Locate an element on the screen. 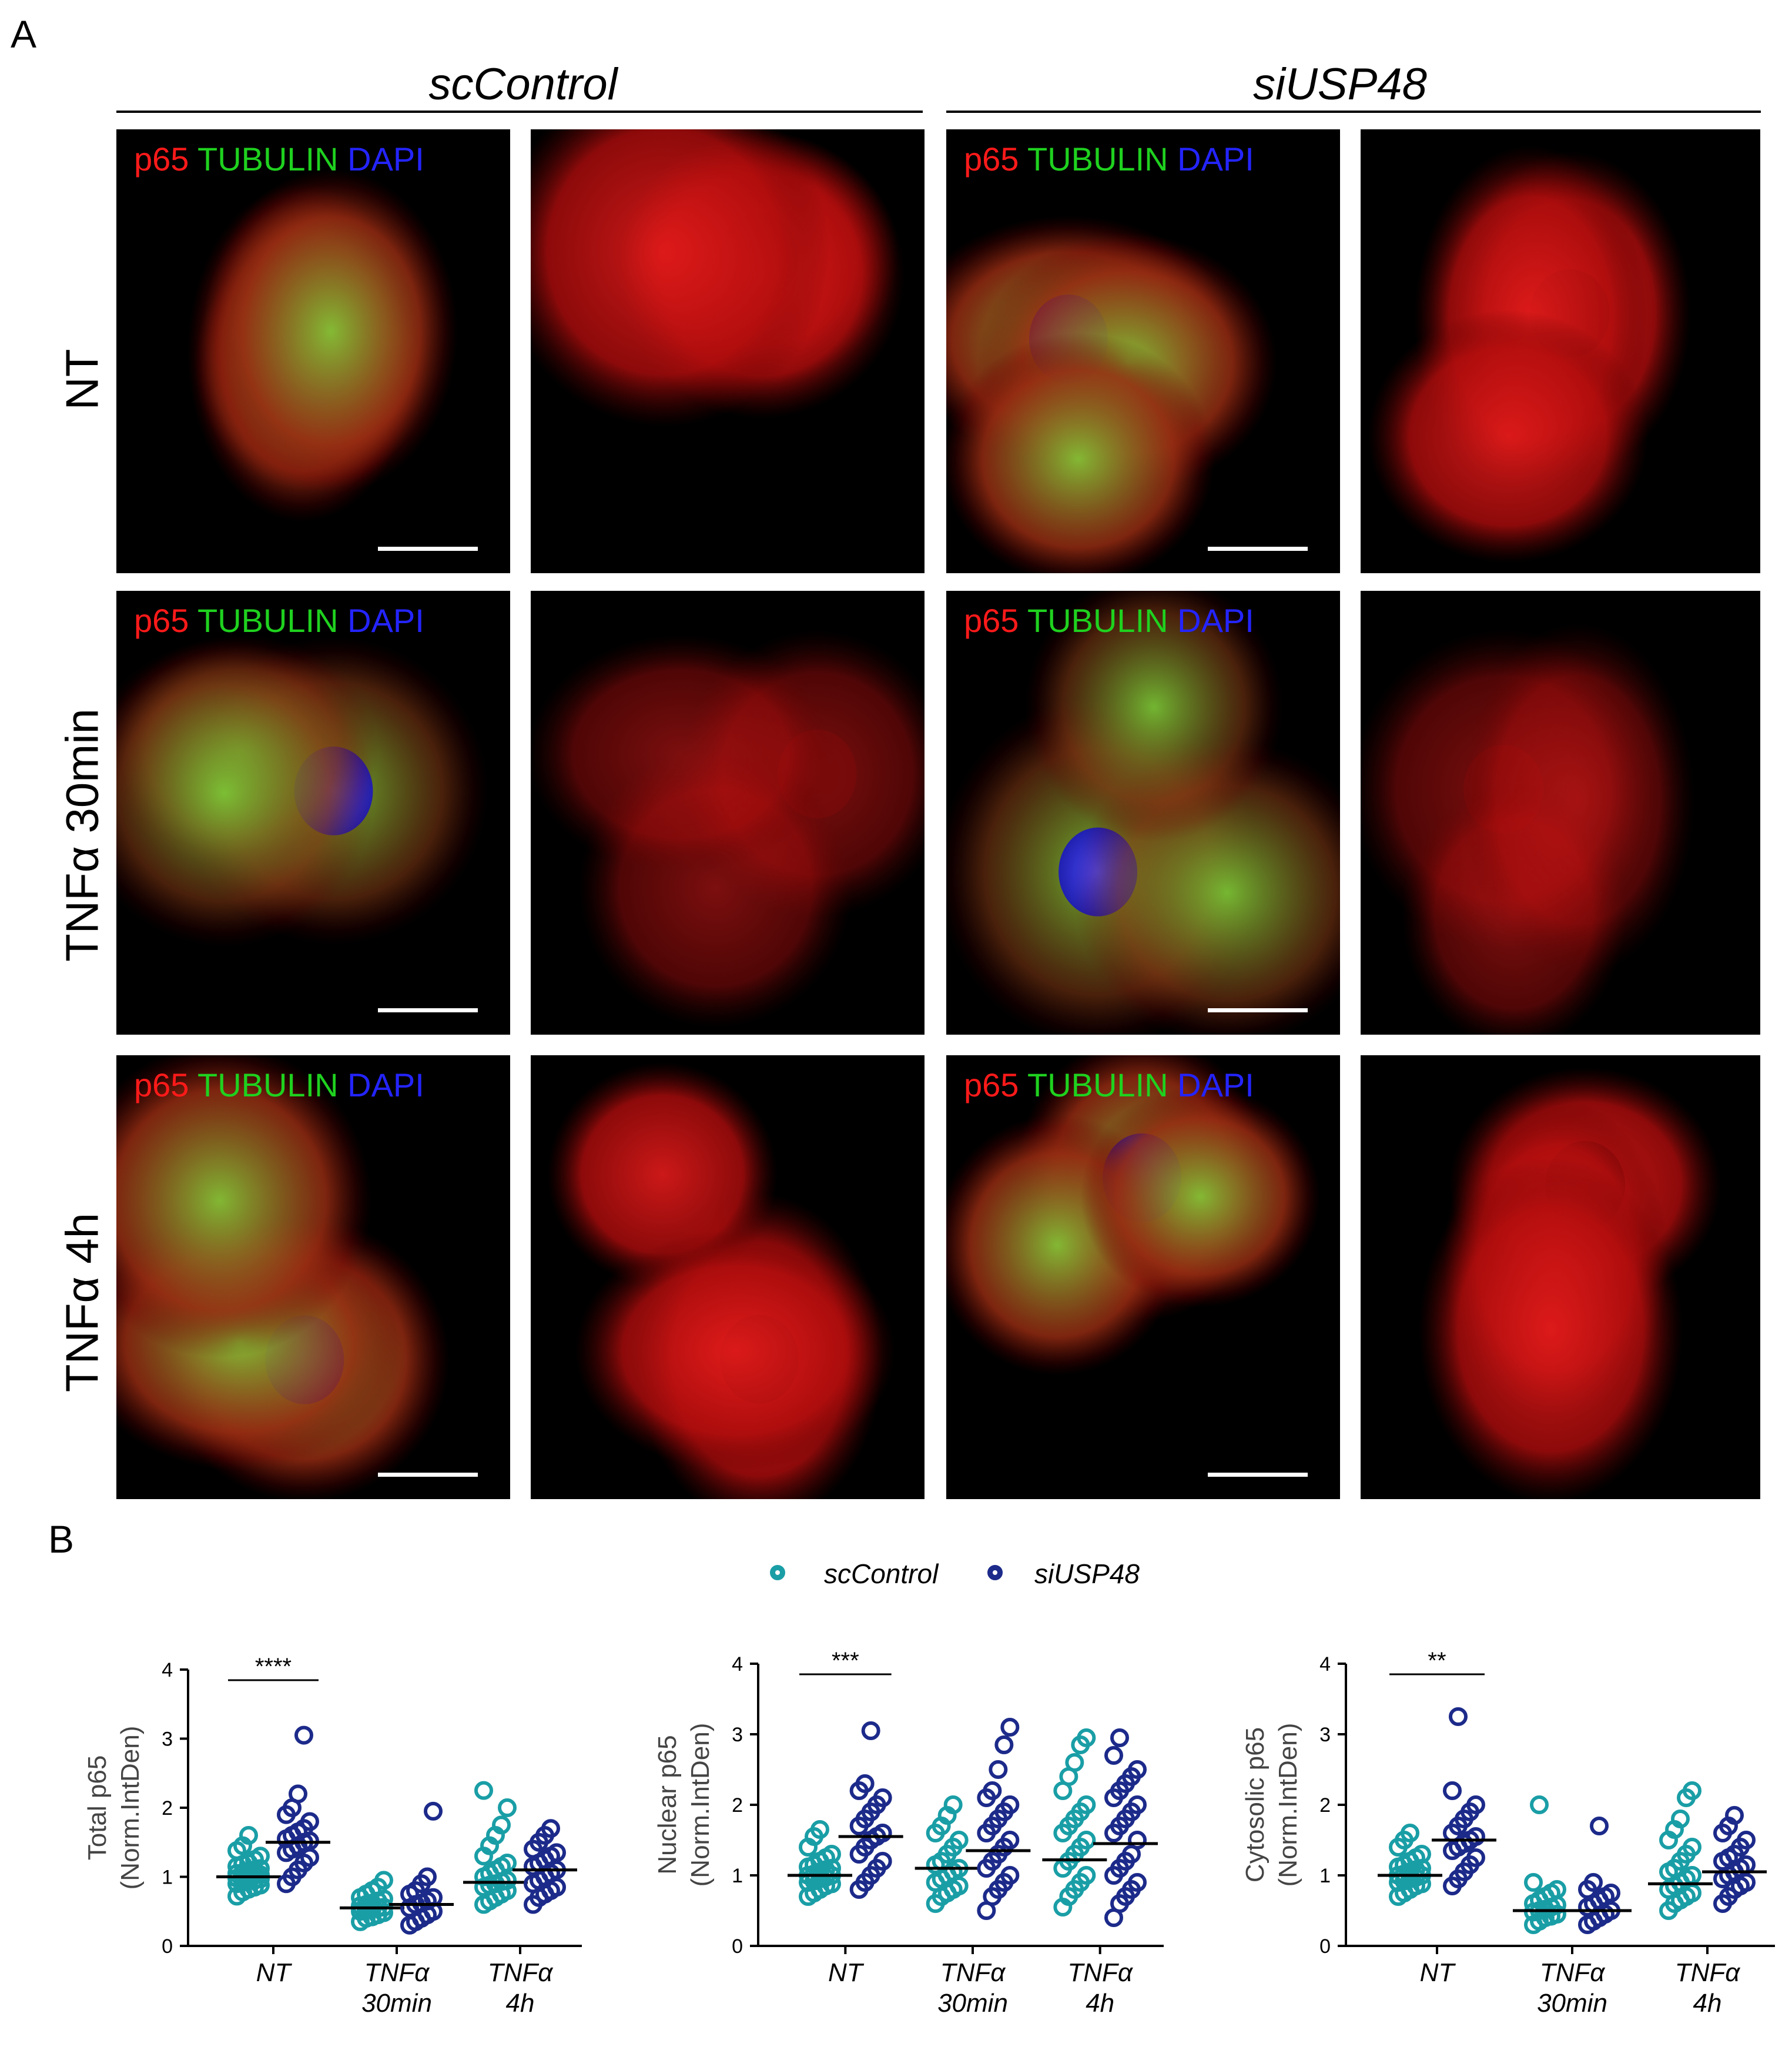 The width and height of the screenshot is (1792, 2067). y-axis-label: Cytosolic p65 is located at coordinates (1255, 1805).